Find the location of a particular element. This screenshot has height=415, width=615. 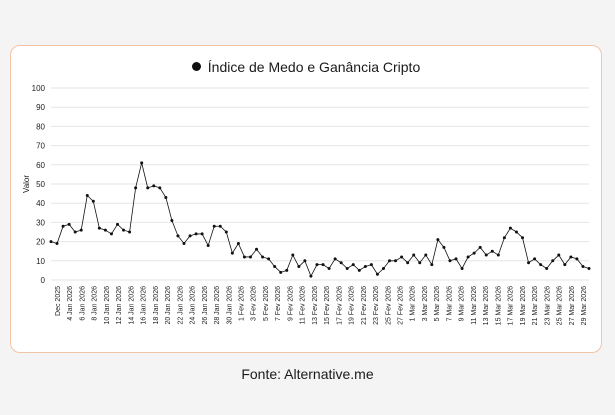

chart-title-text: Índice de Medo e Ganância Cripto is located at coordinates (314, 67).